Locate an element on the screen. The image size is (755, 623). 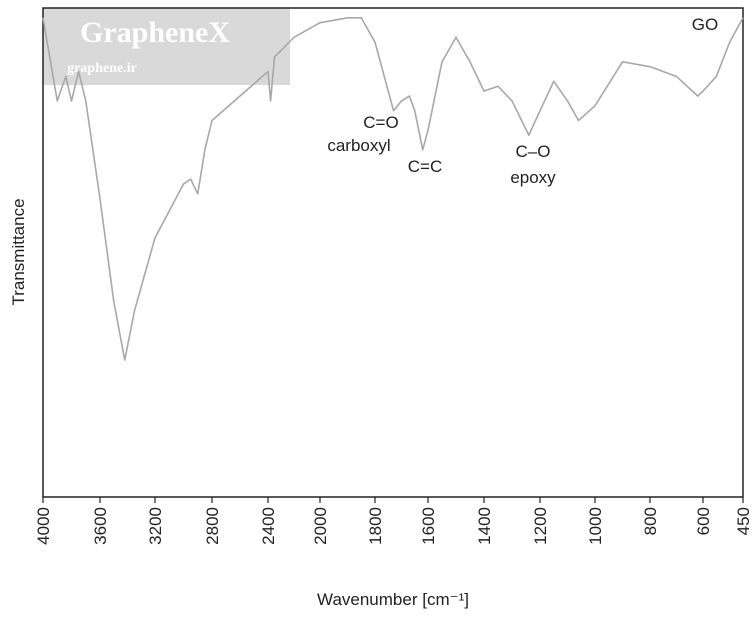
watermark-box is located at coordinates (166, 46).